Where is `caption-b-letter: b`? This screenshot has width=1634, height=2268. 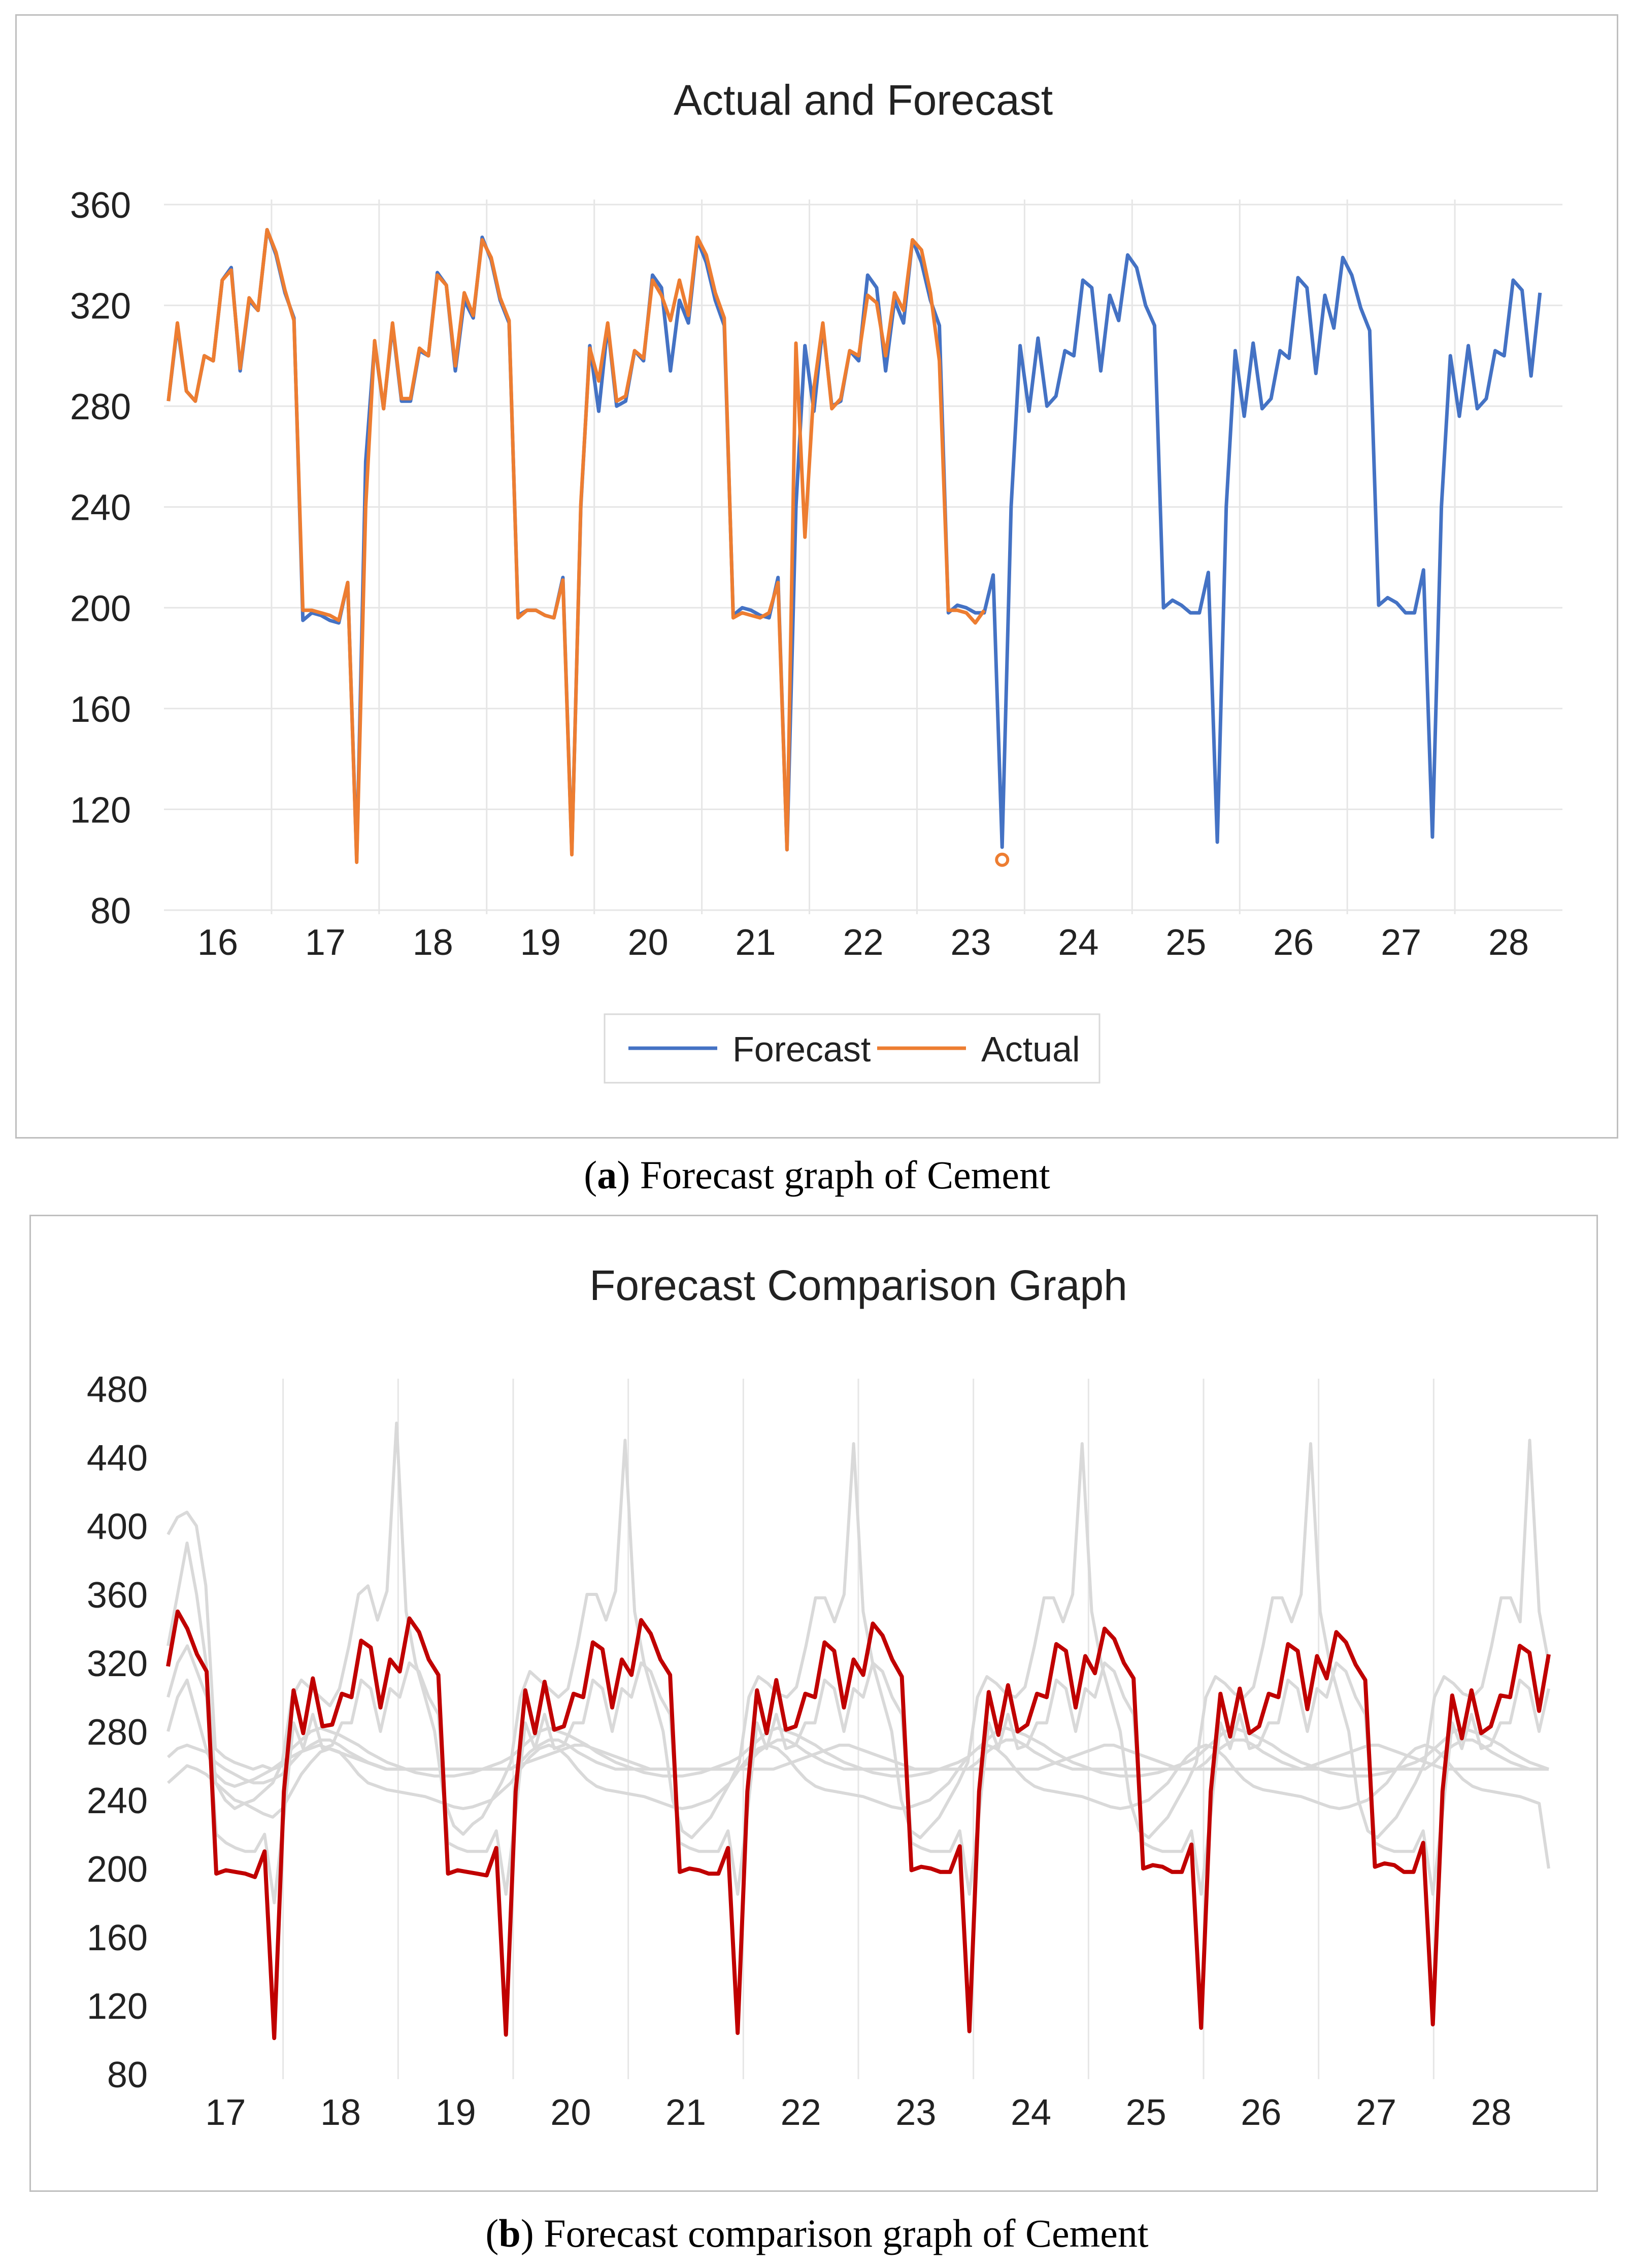 caption-b-letter: b is located at coordinates (509, 2233).